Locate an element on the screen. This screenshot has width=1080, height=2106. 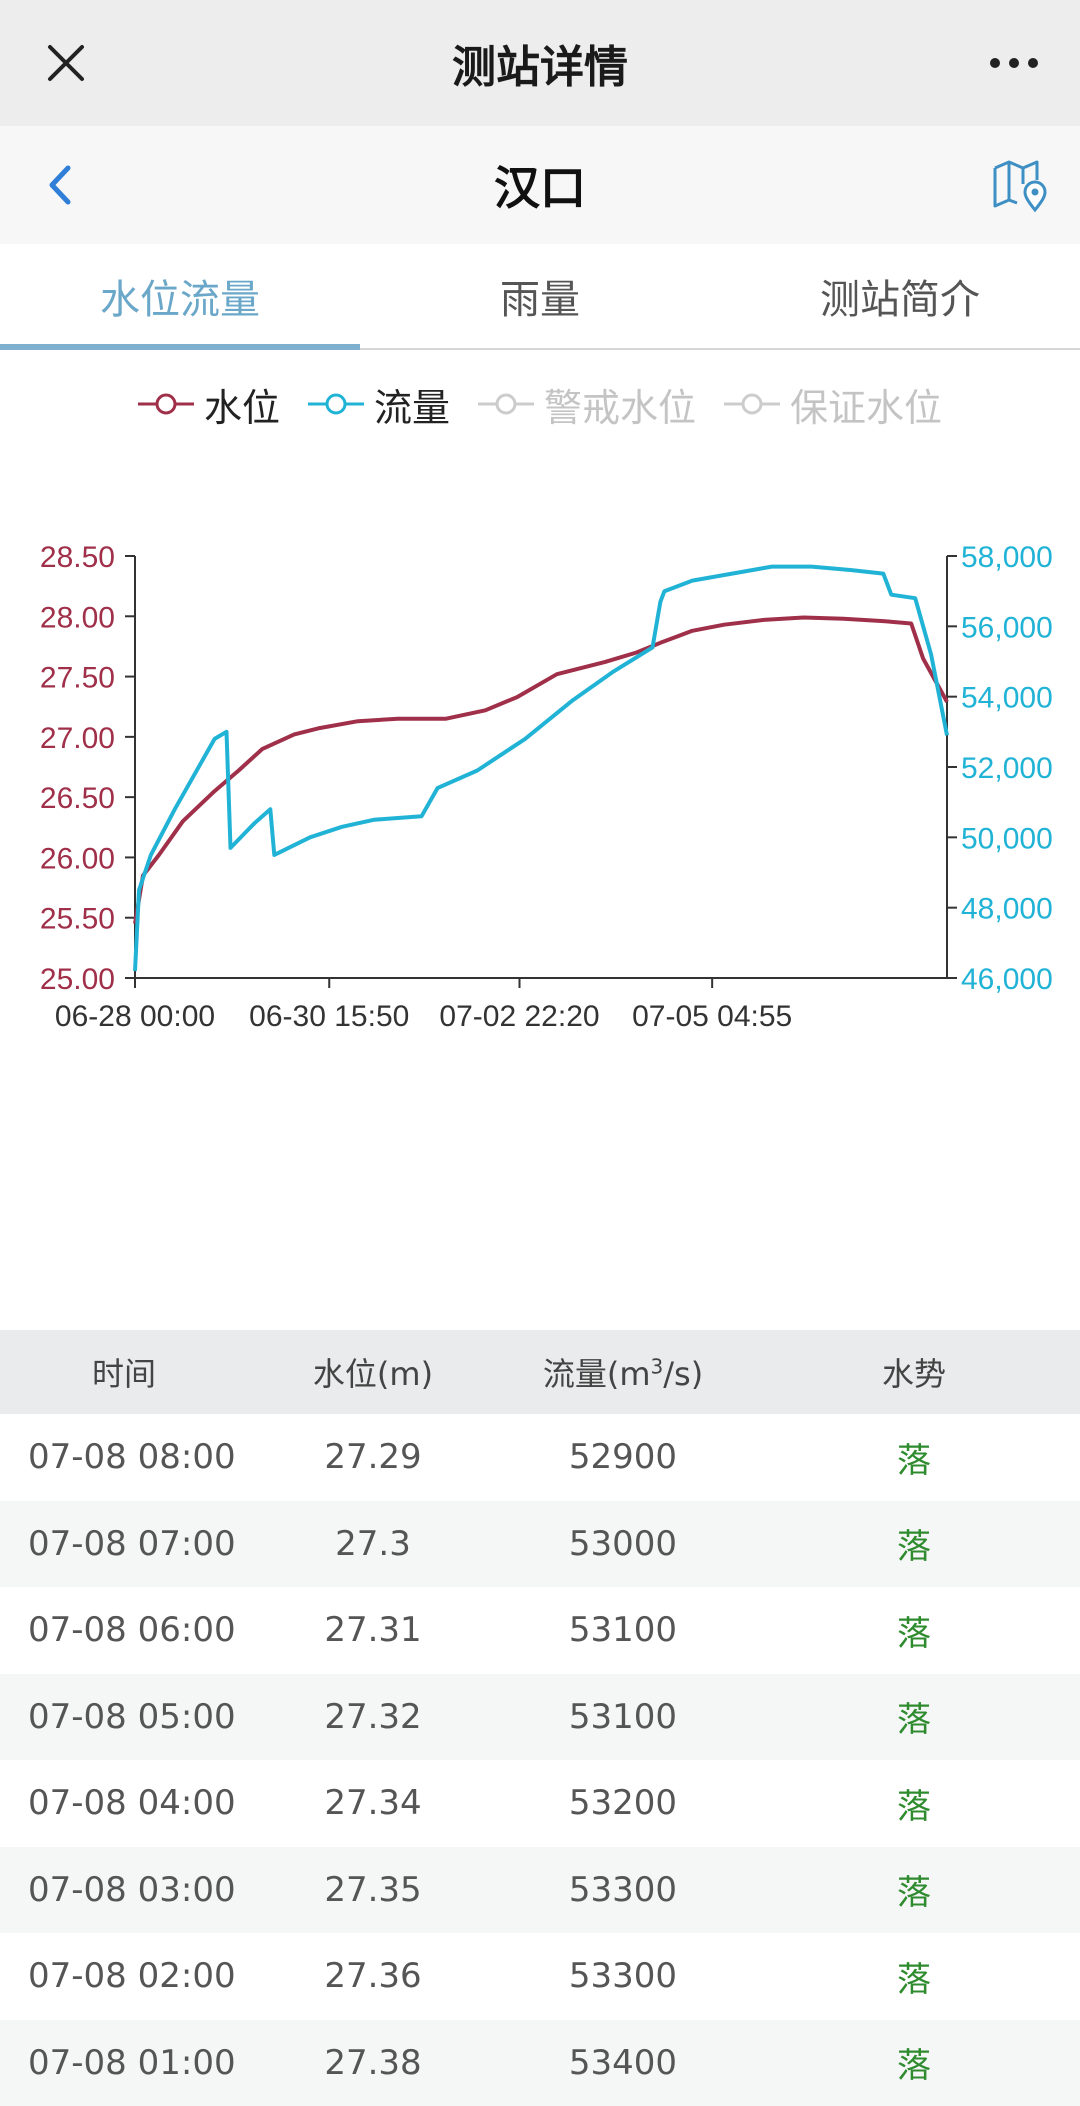
cell-water-level: 27.36 is located at coordinates (373, 1976).